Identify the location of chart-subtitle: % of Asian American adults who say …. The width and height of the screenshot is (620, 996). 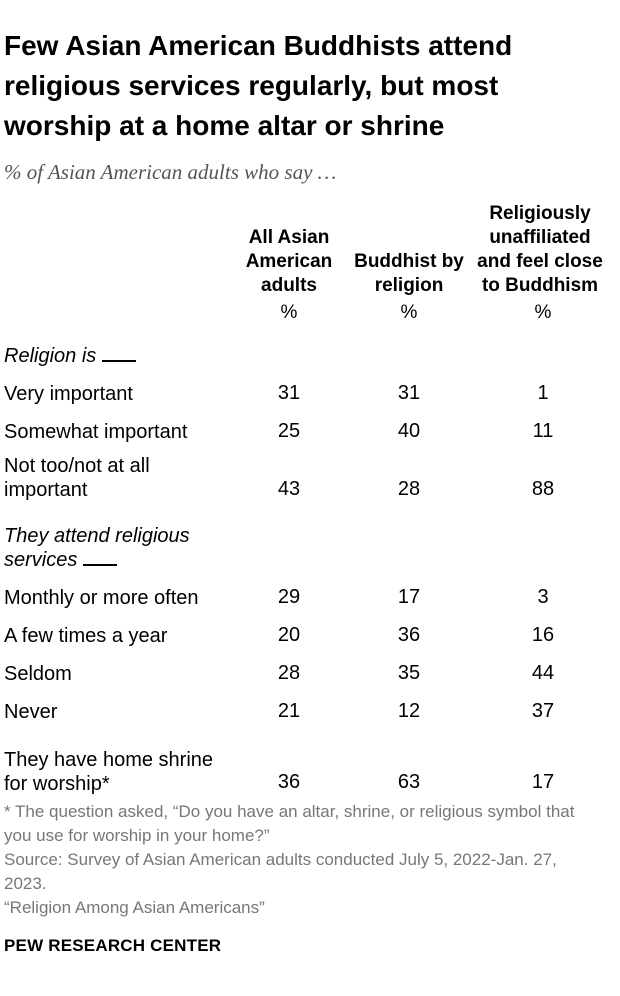
(170, 172).